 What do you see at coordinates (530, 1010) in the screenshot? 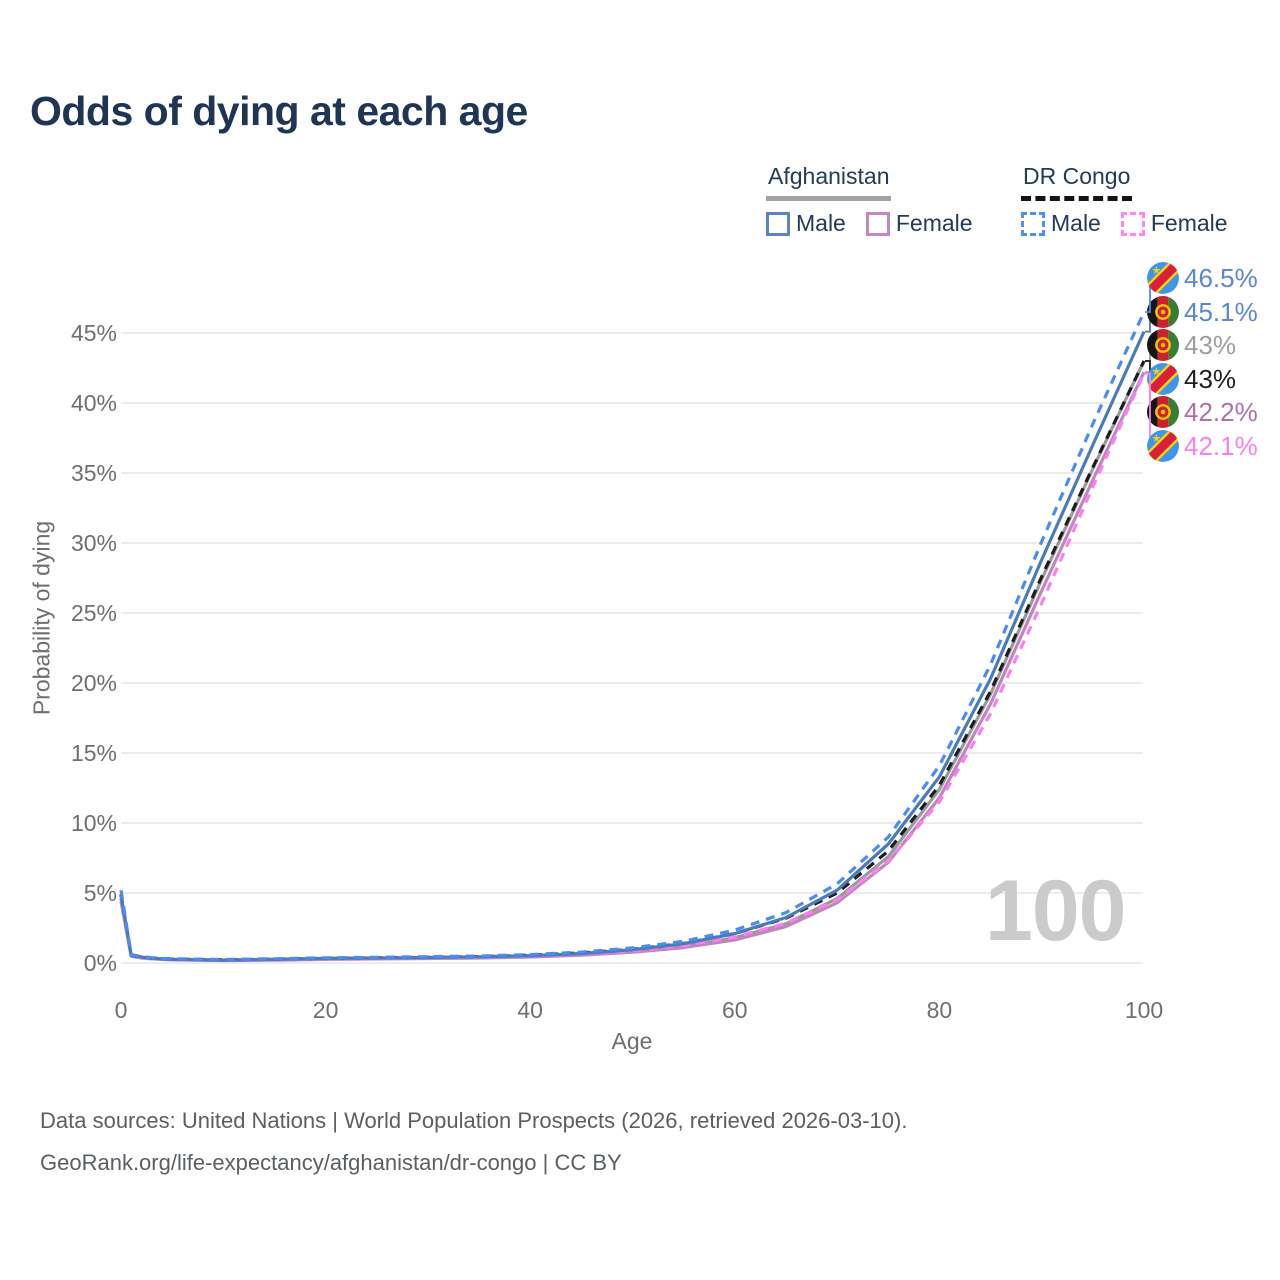
I see `x-tick-label: 40` at bounding box center [530, 1010].